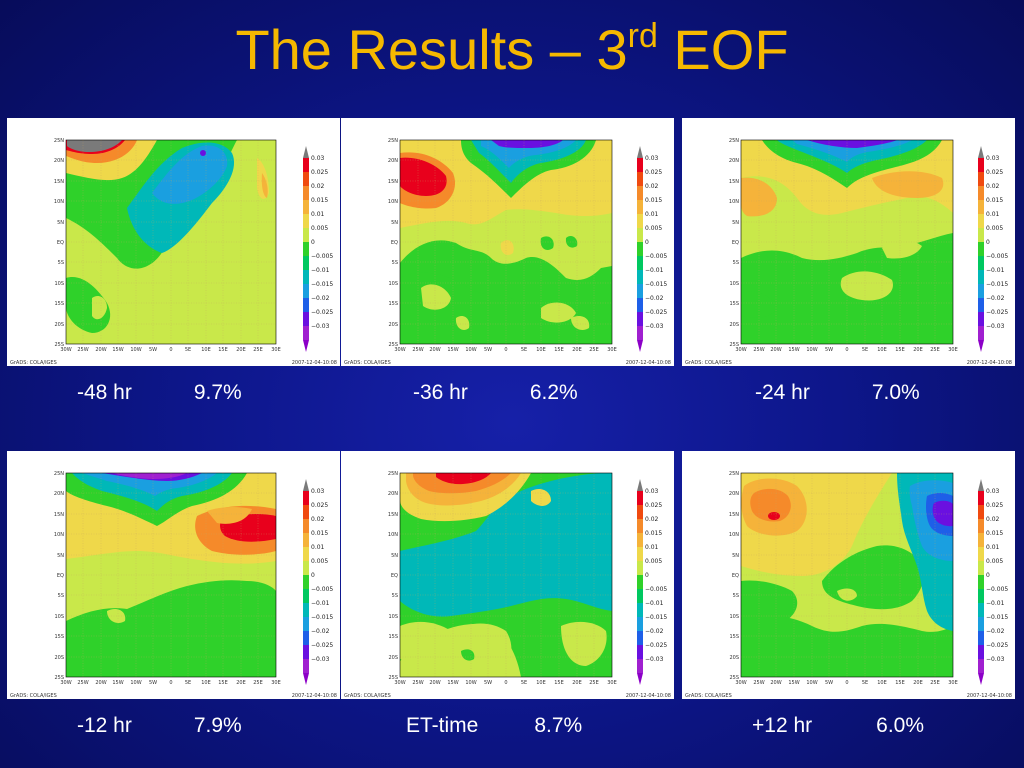  I want to click on map-plot-area, so click(847, 242).